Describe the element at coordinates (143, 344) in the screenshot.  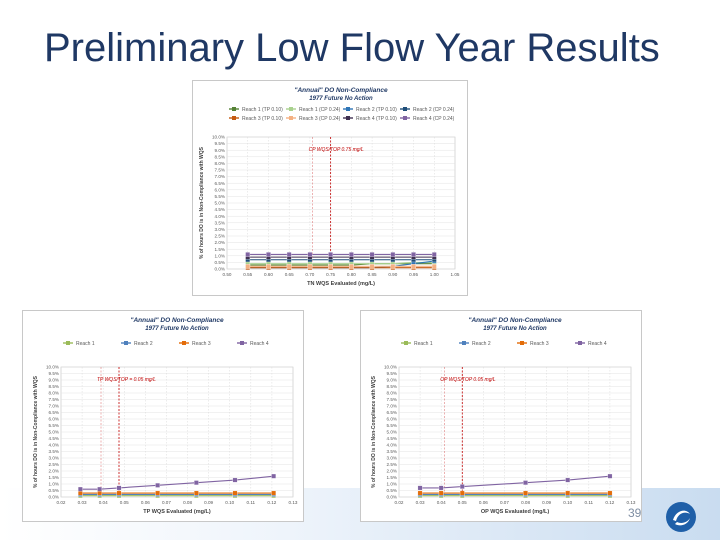
I see `legend-label: Reach 2` at that location.